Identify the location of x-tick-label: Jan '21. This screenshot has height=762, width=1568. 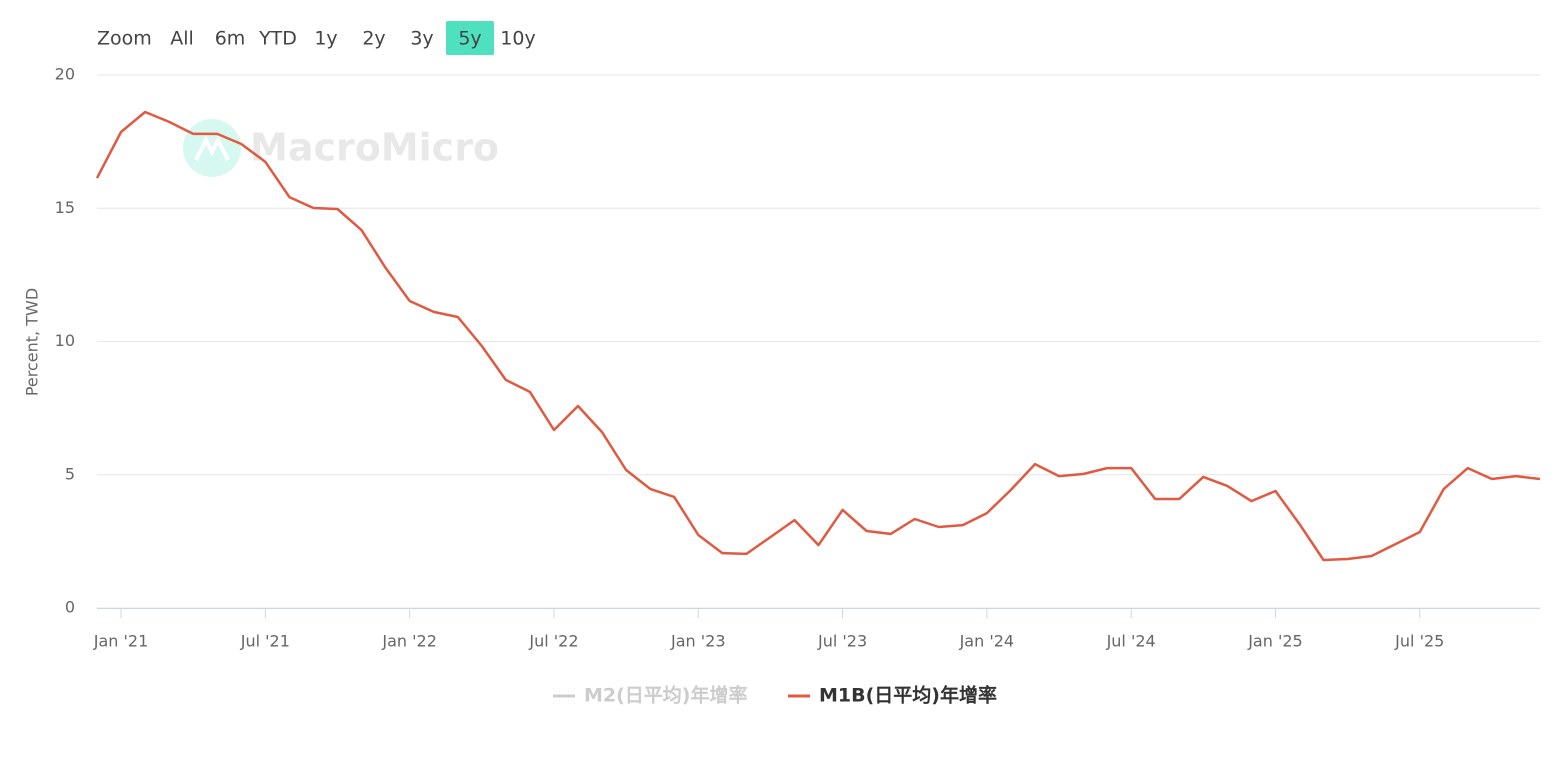
(121, 641).